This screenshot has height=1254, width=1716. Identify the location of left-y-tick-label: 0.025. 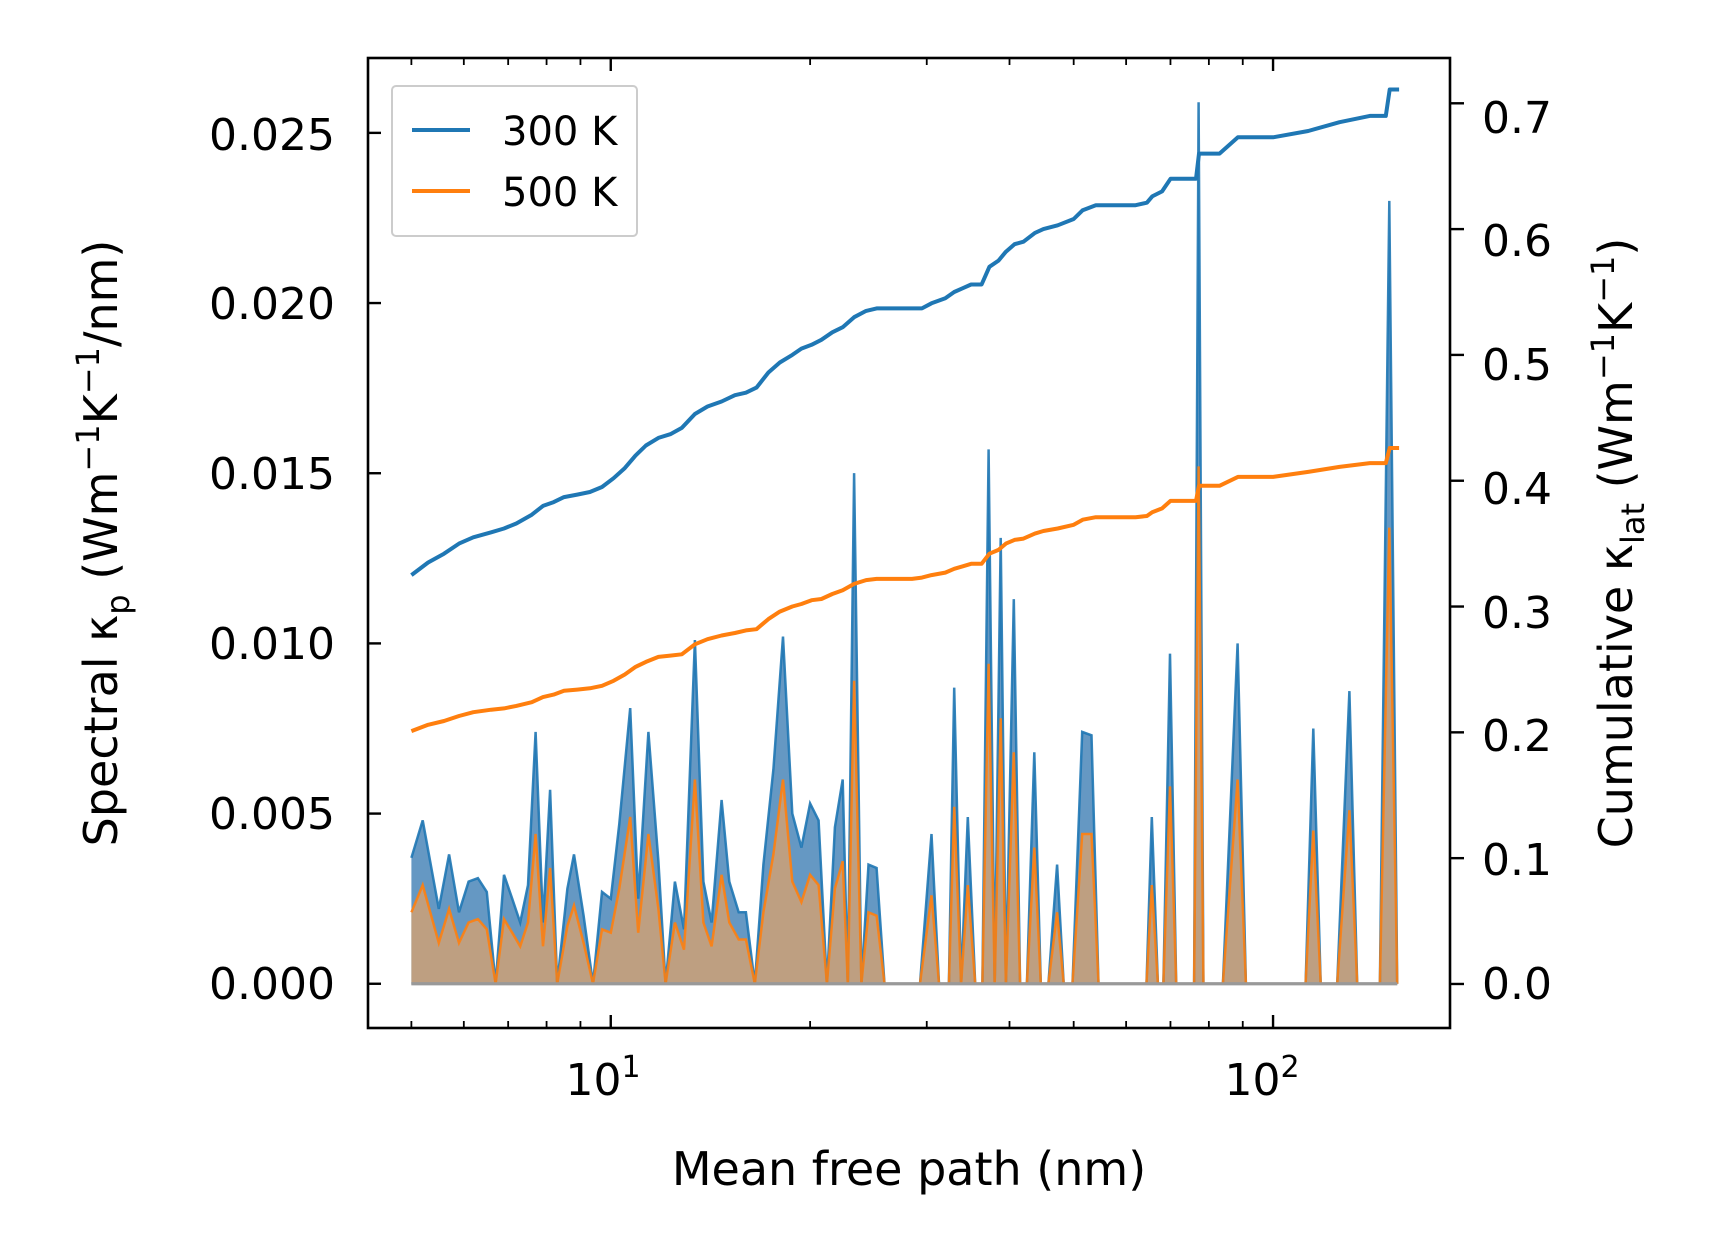
(272, 135).